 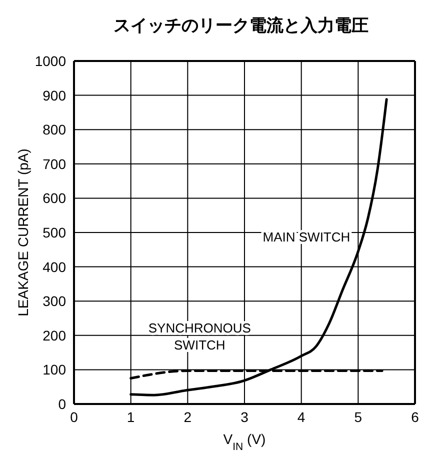 What do you see at coordinates (241, 26) in the screenshot?
I see `chart-title: スイッチのリーク電流と入力電圧` at bounding box center [241, 26].